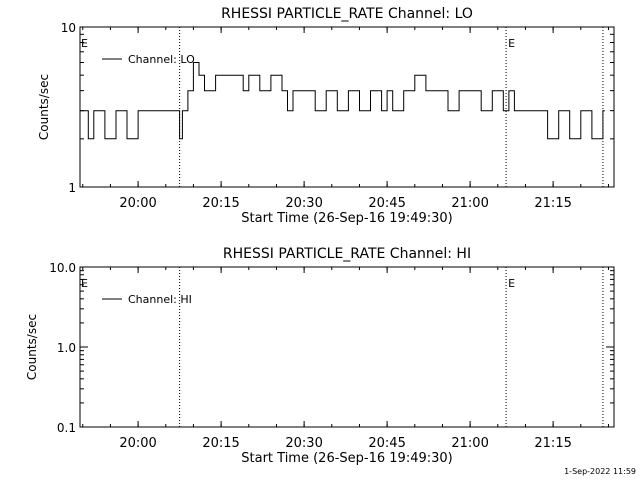 This screenshot has width=640, height=480. What do you see at coordinates (160, 299) in the screenshot?
I see `legend-label: Channel: HI` at bounding box center [160, 299].